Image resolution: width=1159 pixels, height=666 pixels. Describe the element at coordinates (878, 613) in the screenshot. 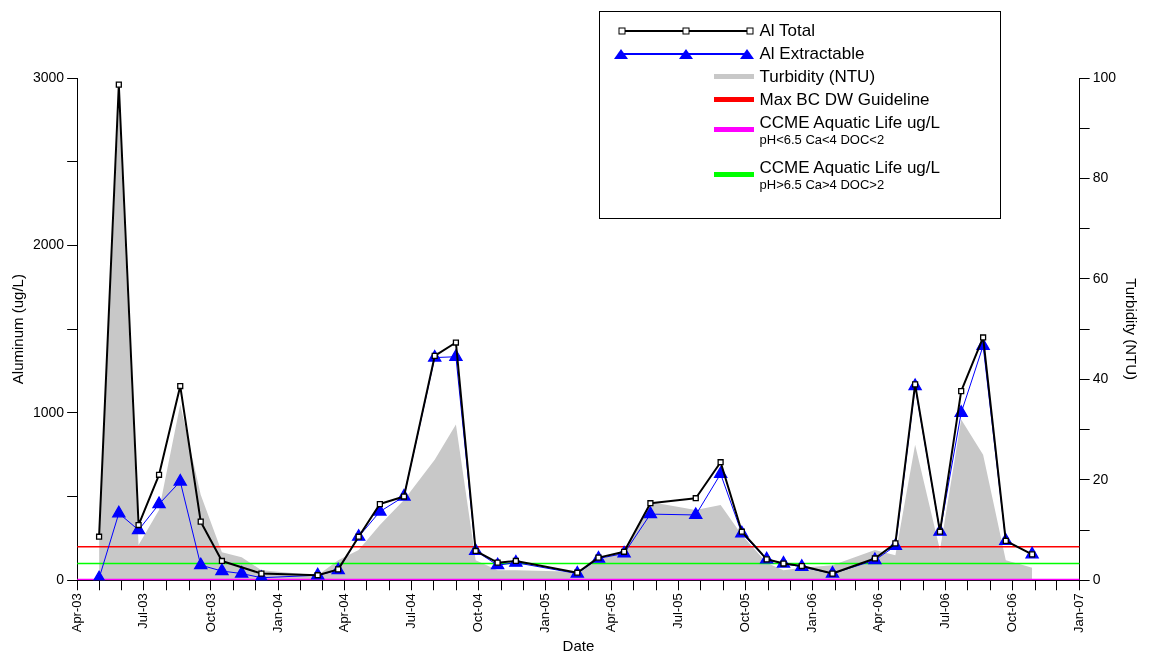

I see `x-tick-label: Apr-06` at that location.